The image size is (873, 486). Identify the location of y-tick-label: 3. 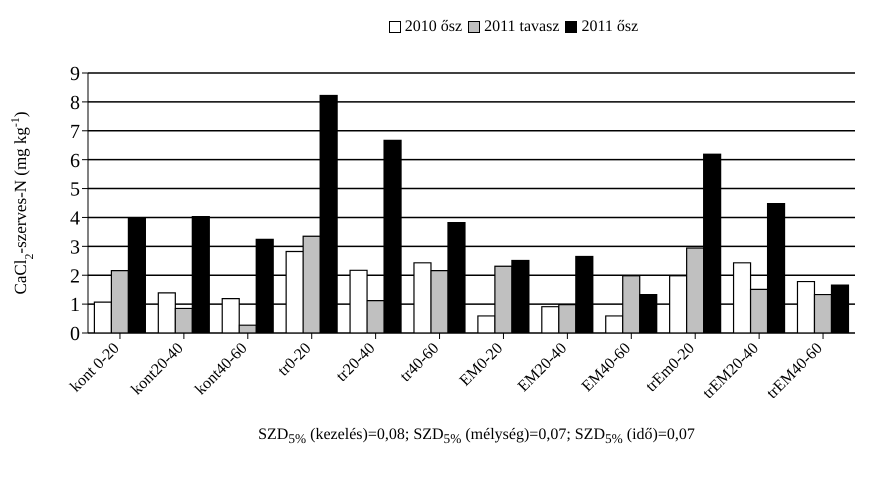
(75, 247).